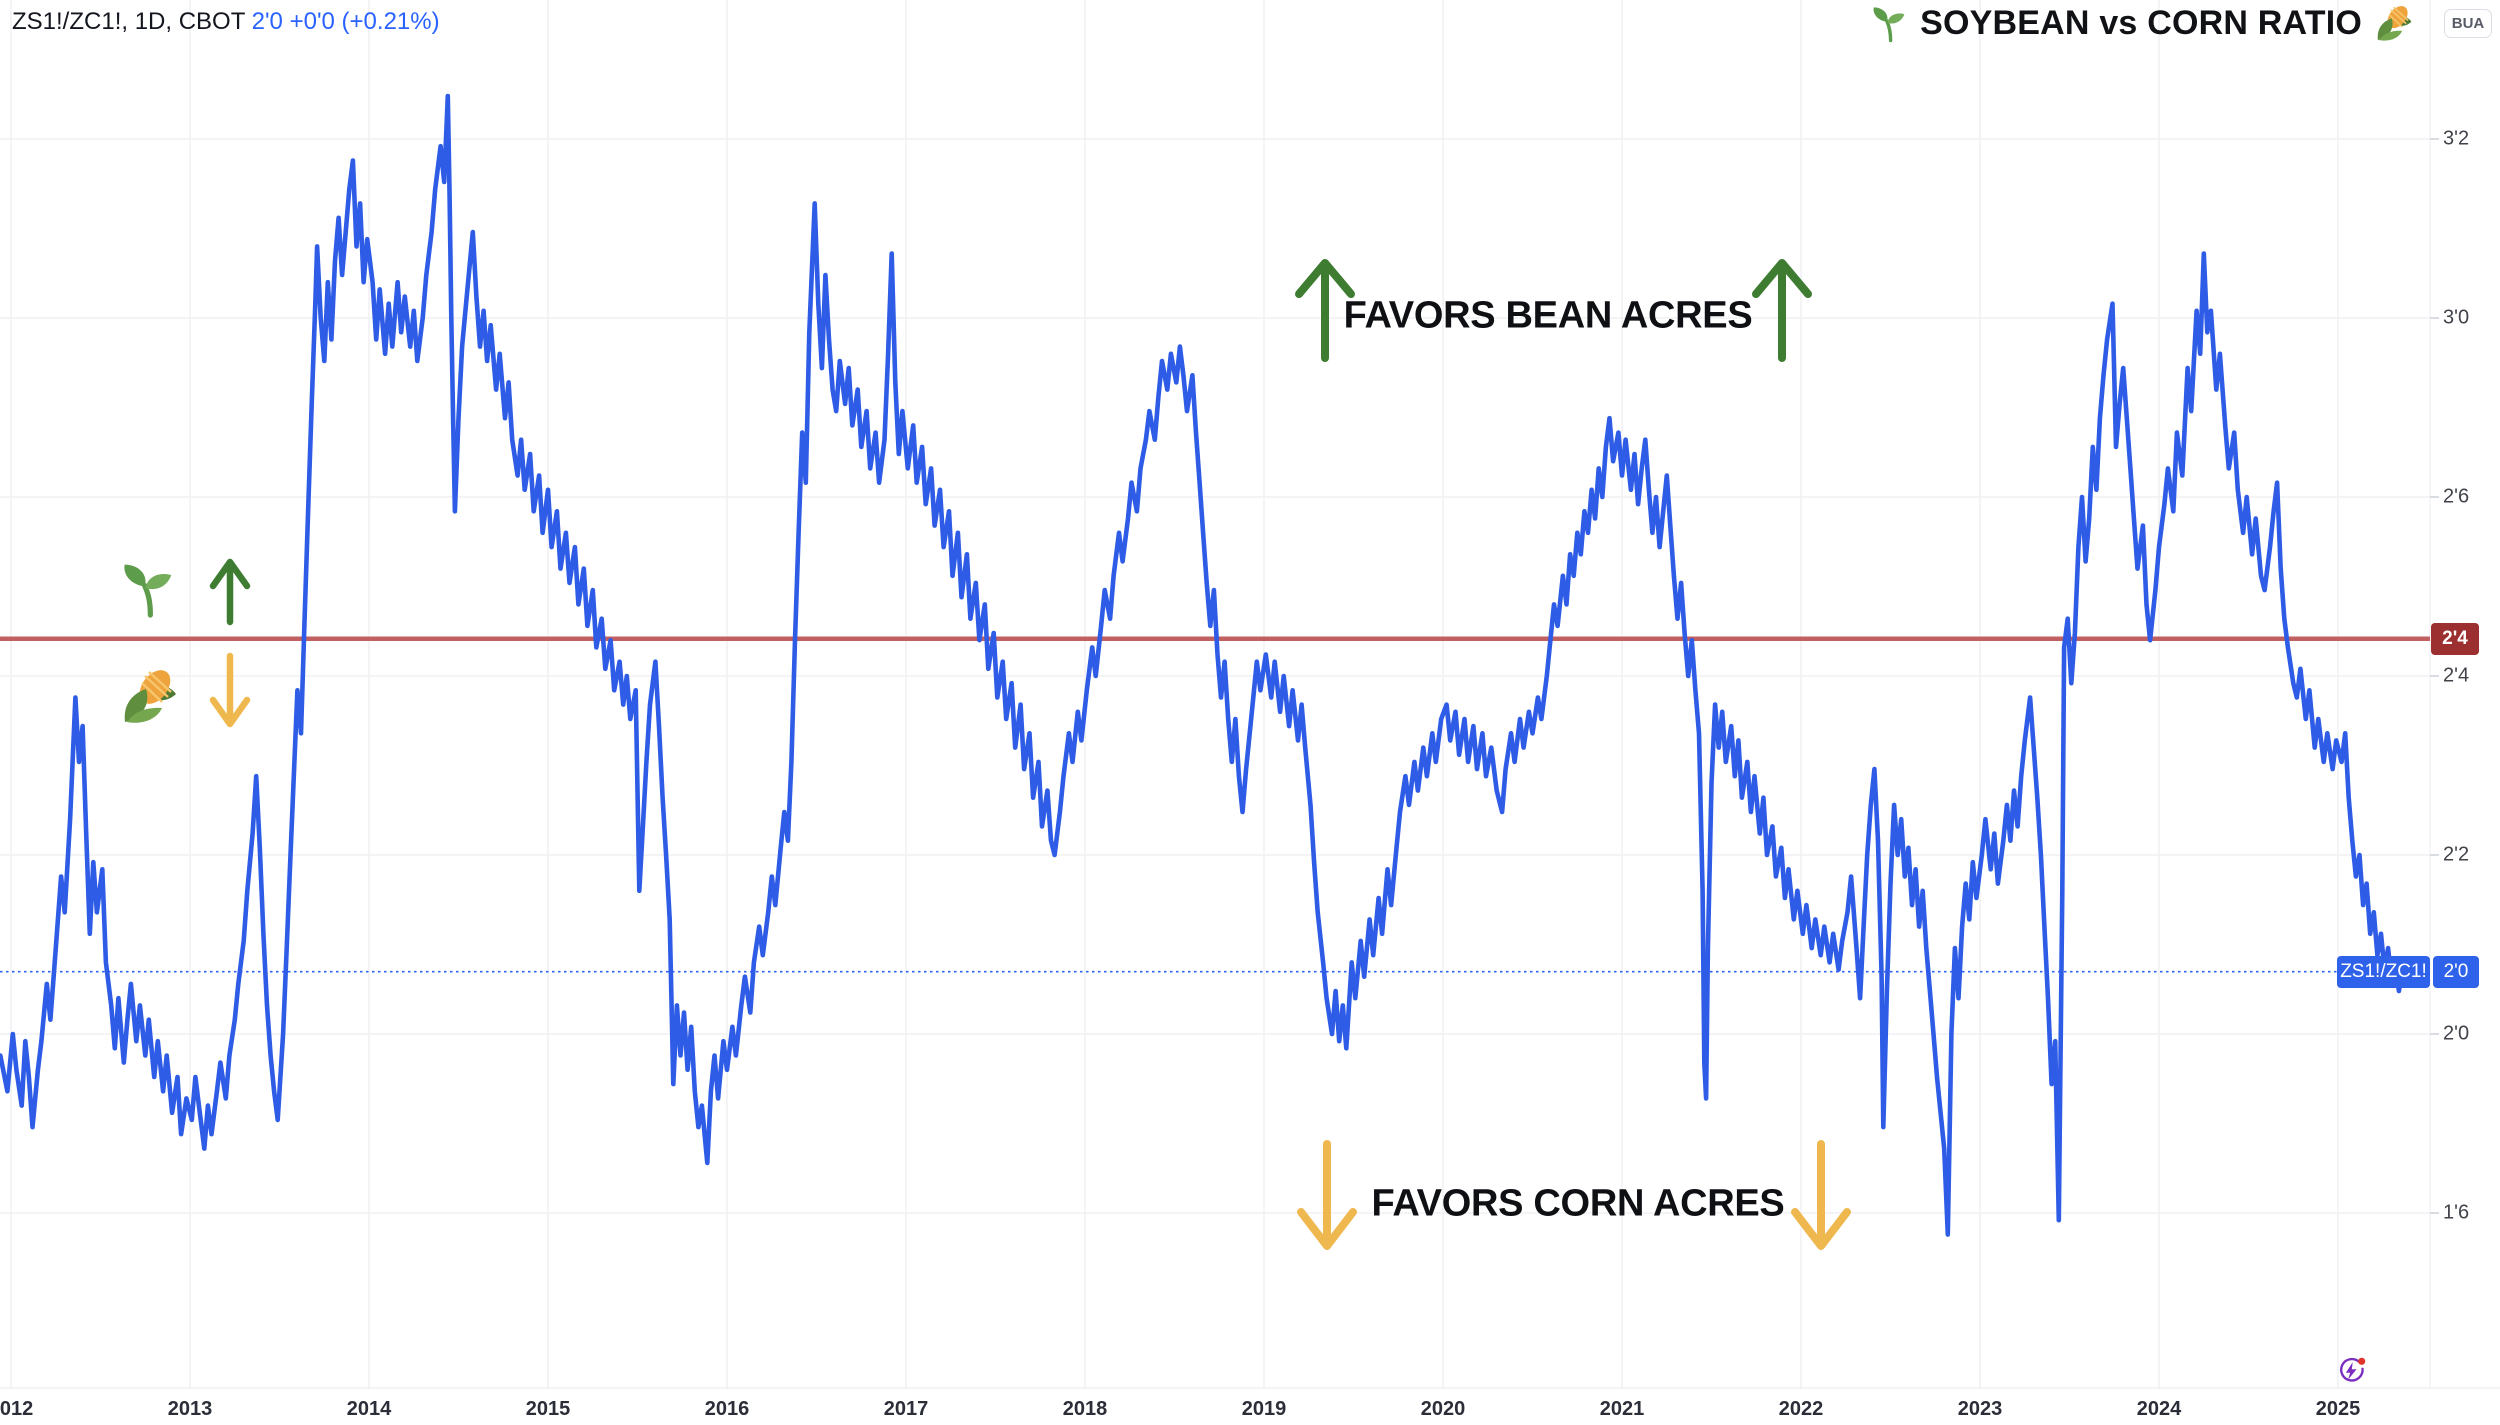 The height and width of the screenshot is (1425, 2500). I want to click on current-price-symbol-tag: ZS1!/ZC1!, so click(2383, 971).